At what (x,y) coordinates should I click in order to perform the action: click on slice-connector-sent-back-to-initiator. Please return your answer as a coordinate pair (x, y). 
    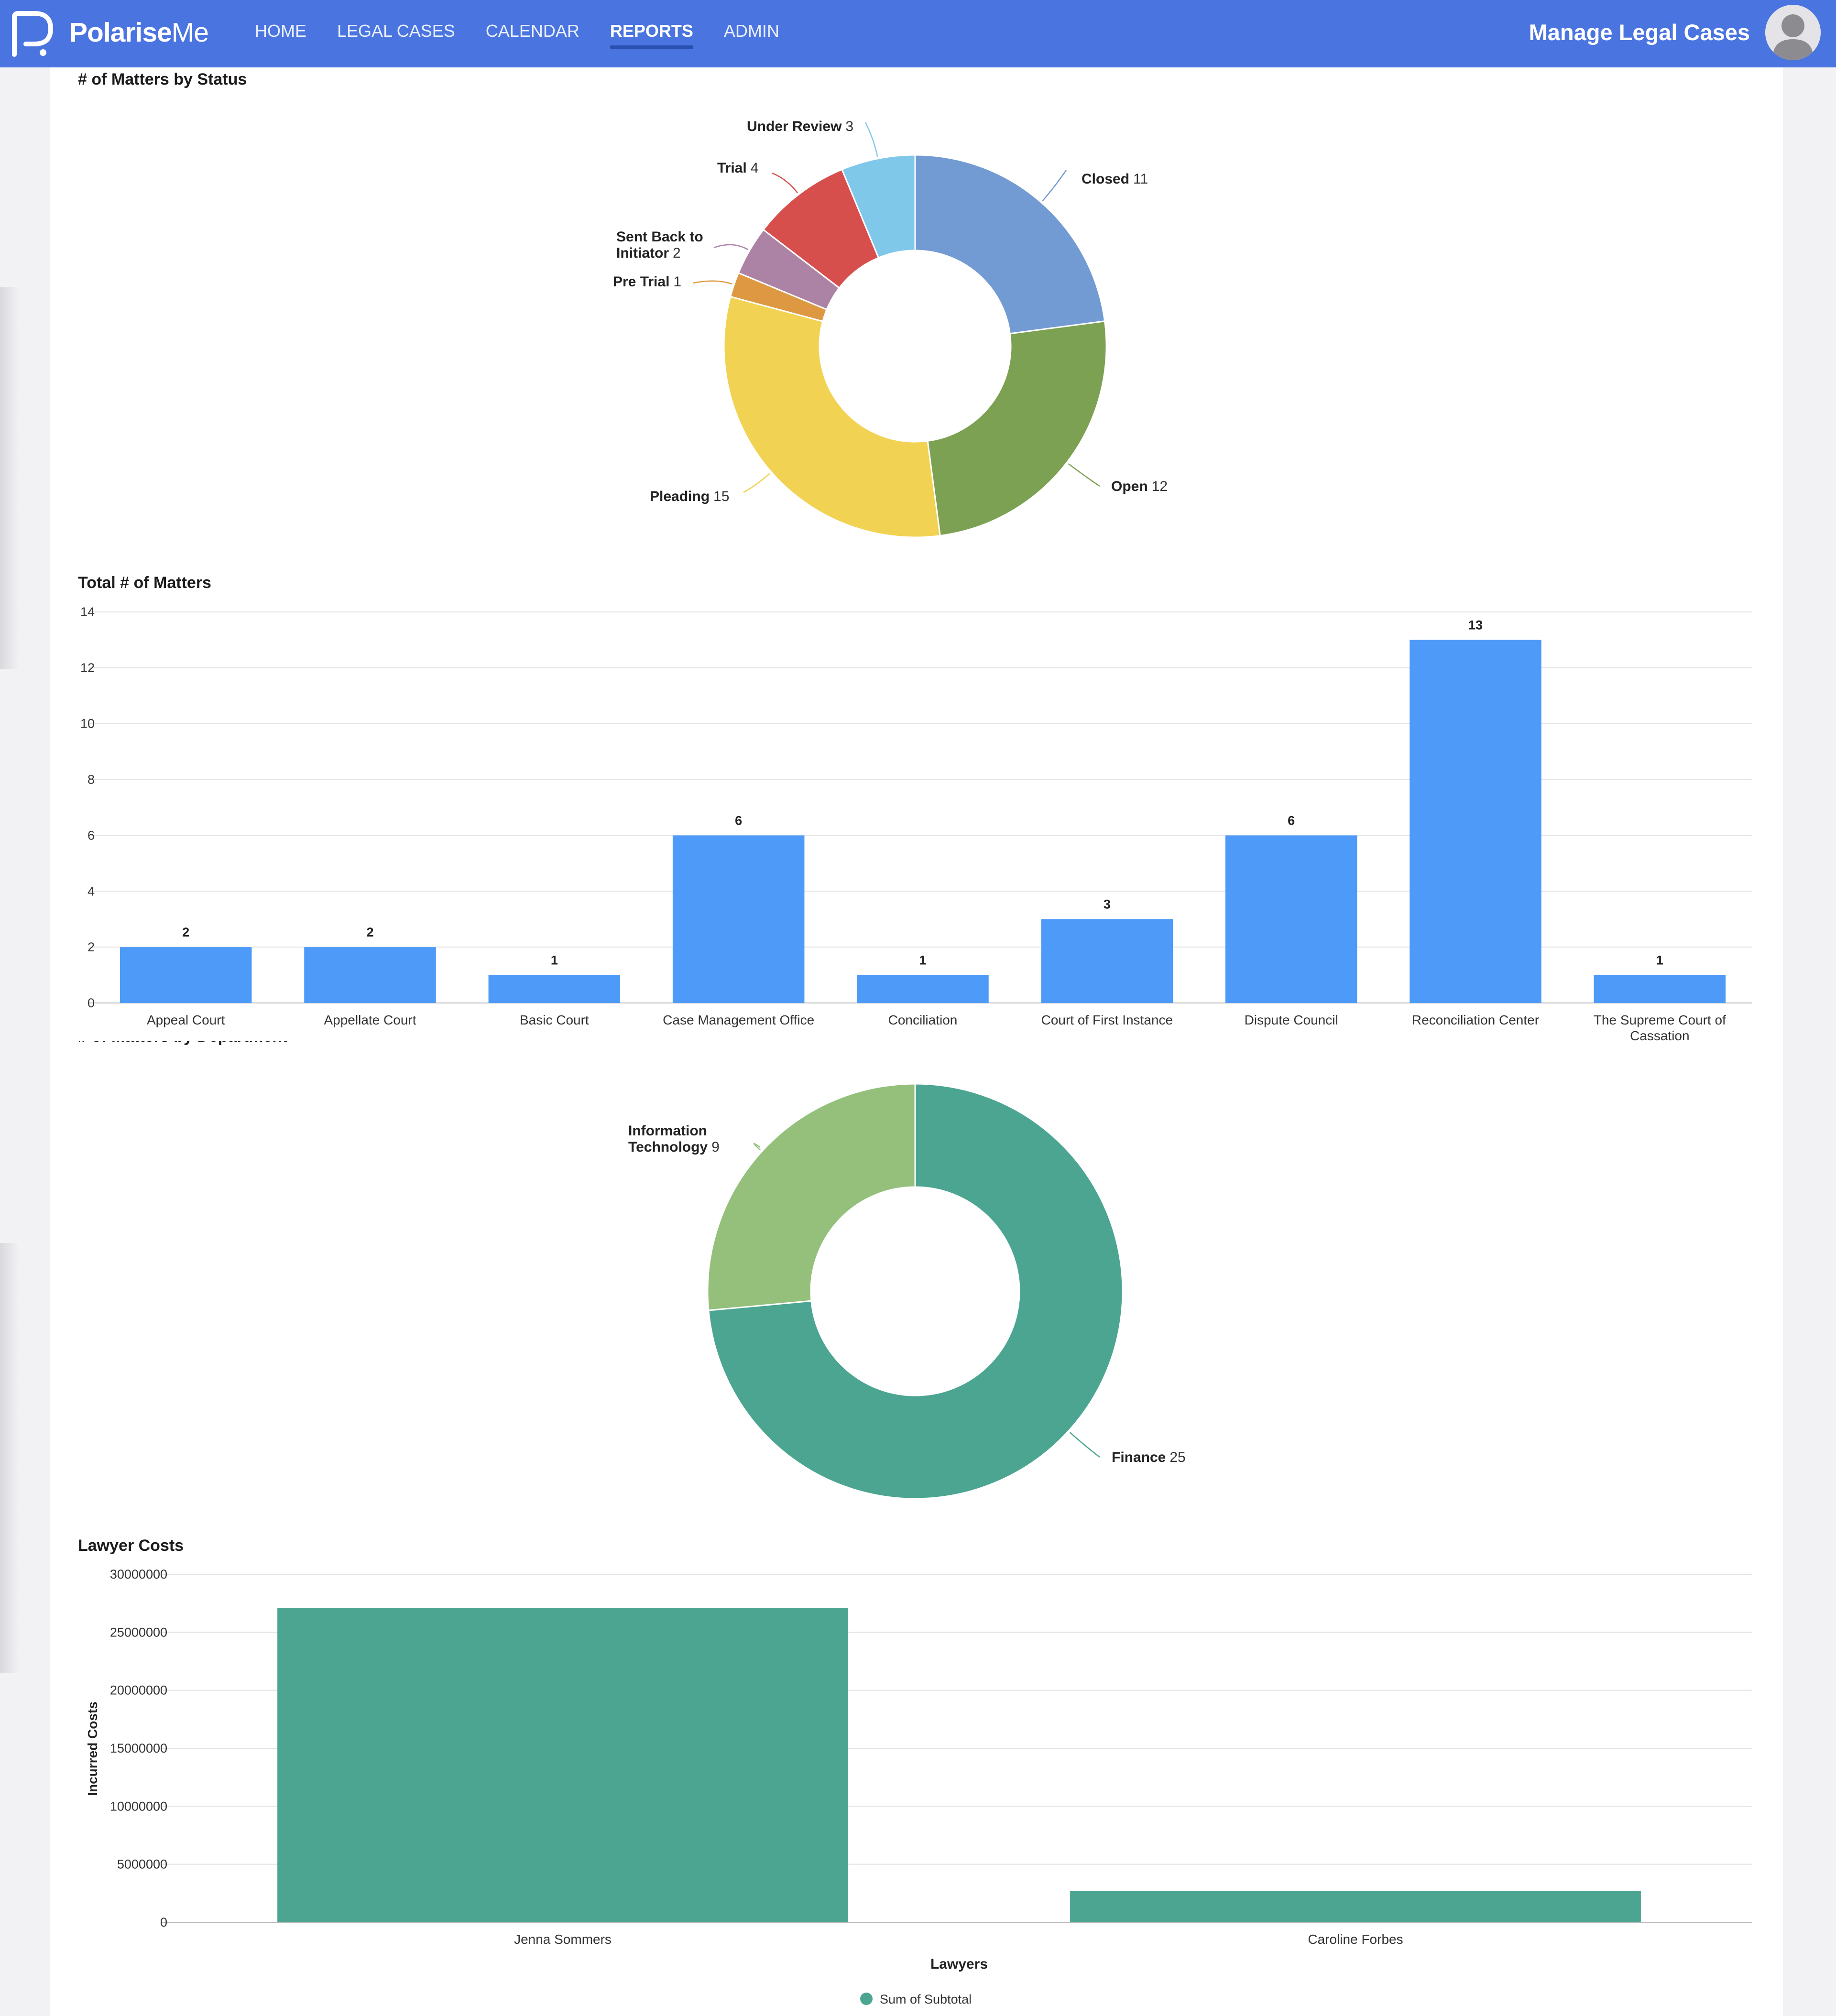
    Looking at the image, I should click on (731, 247).